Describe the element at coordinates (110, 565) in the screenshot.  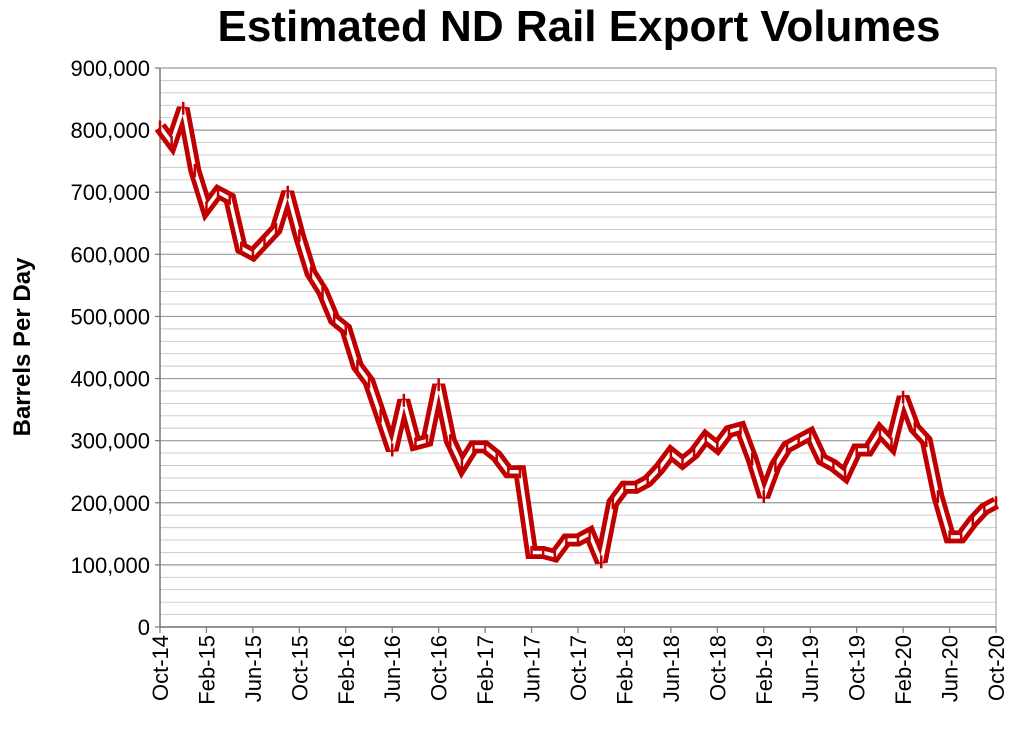
I see `y-tick-label: 100,000` at that location.